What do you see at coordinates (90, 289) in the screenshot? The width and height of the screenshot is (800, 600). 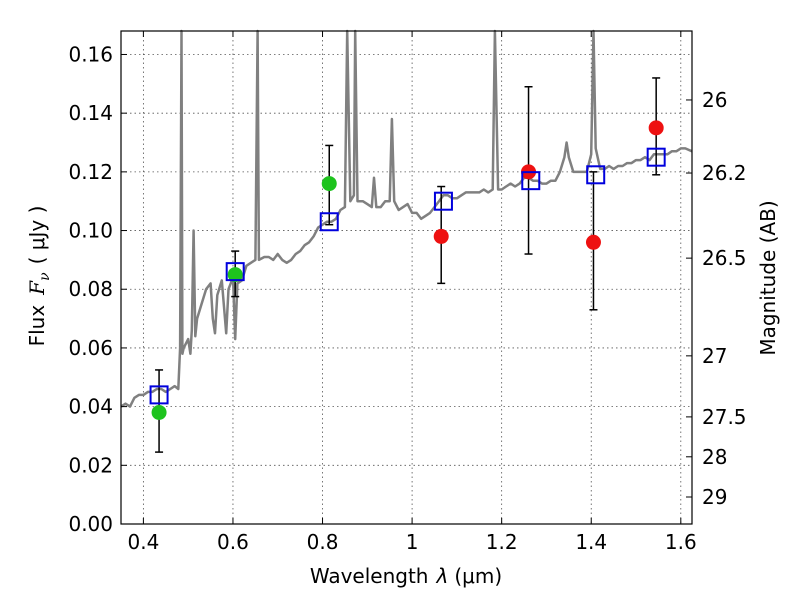 I see `y-tick-label: 0.08` at bounding box center [90, 289].